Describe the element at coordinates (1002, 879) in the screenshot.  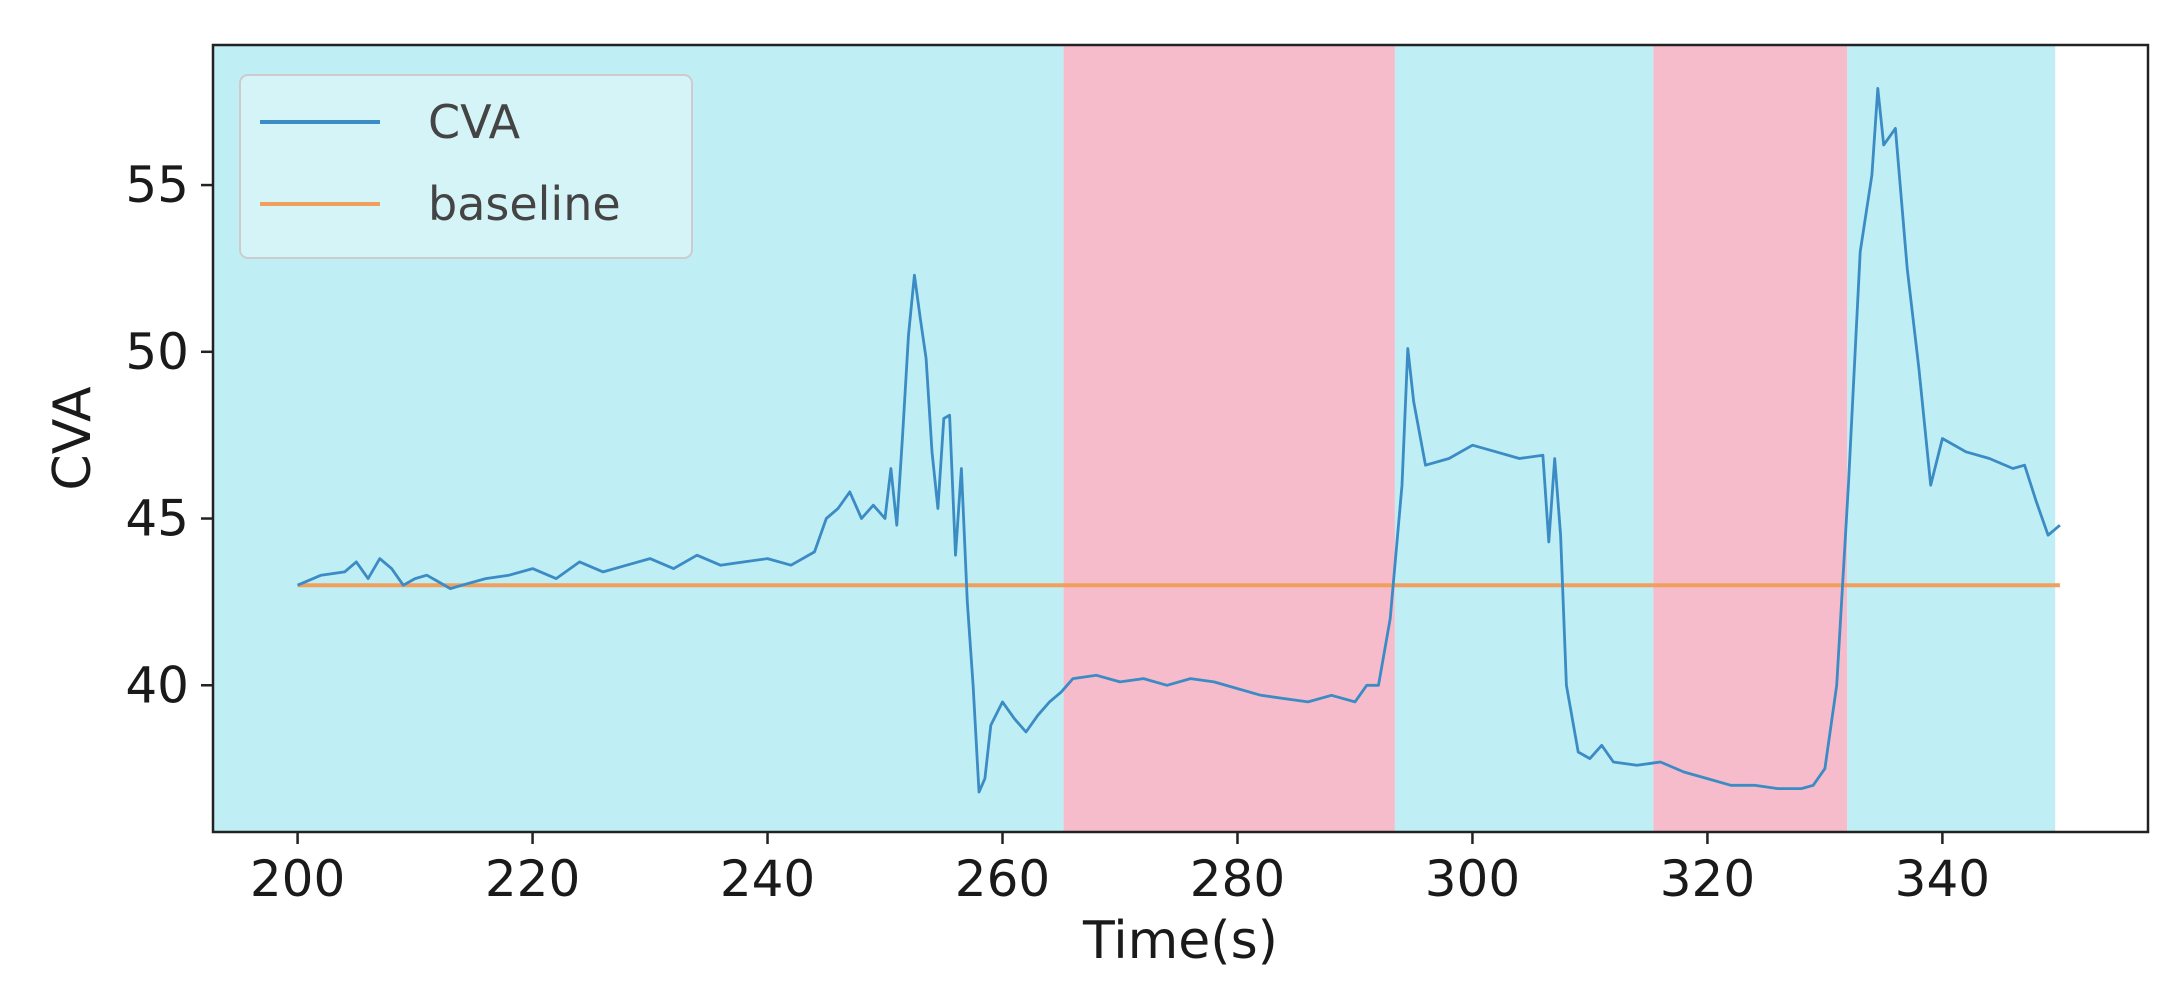
I see `x-tick-label: 260` at that location.